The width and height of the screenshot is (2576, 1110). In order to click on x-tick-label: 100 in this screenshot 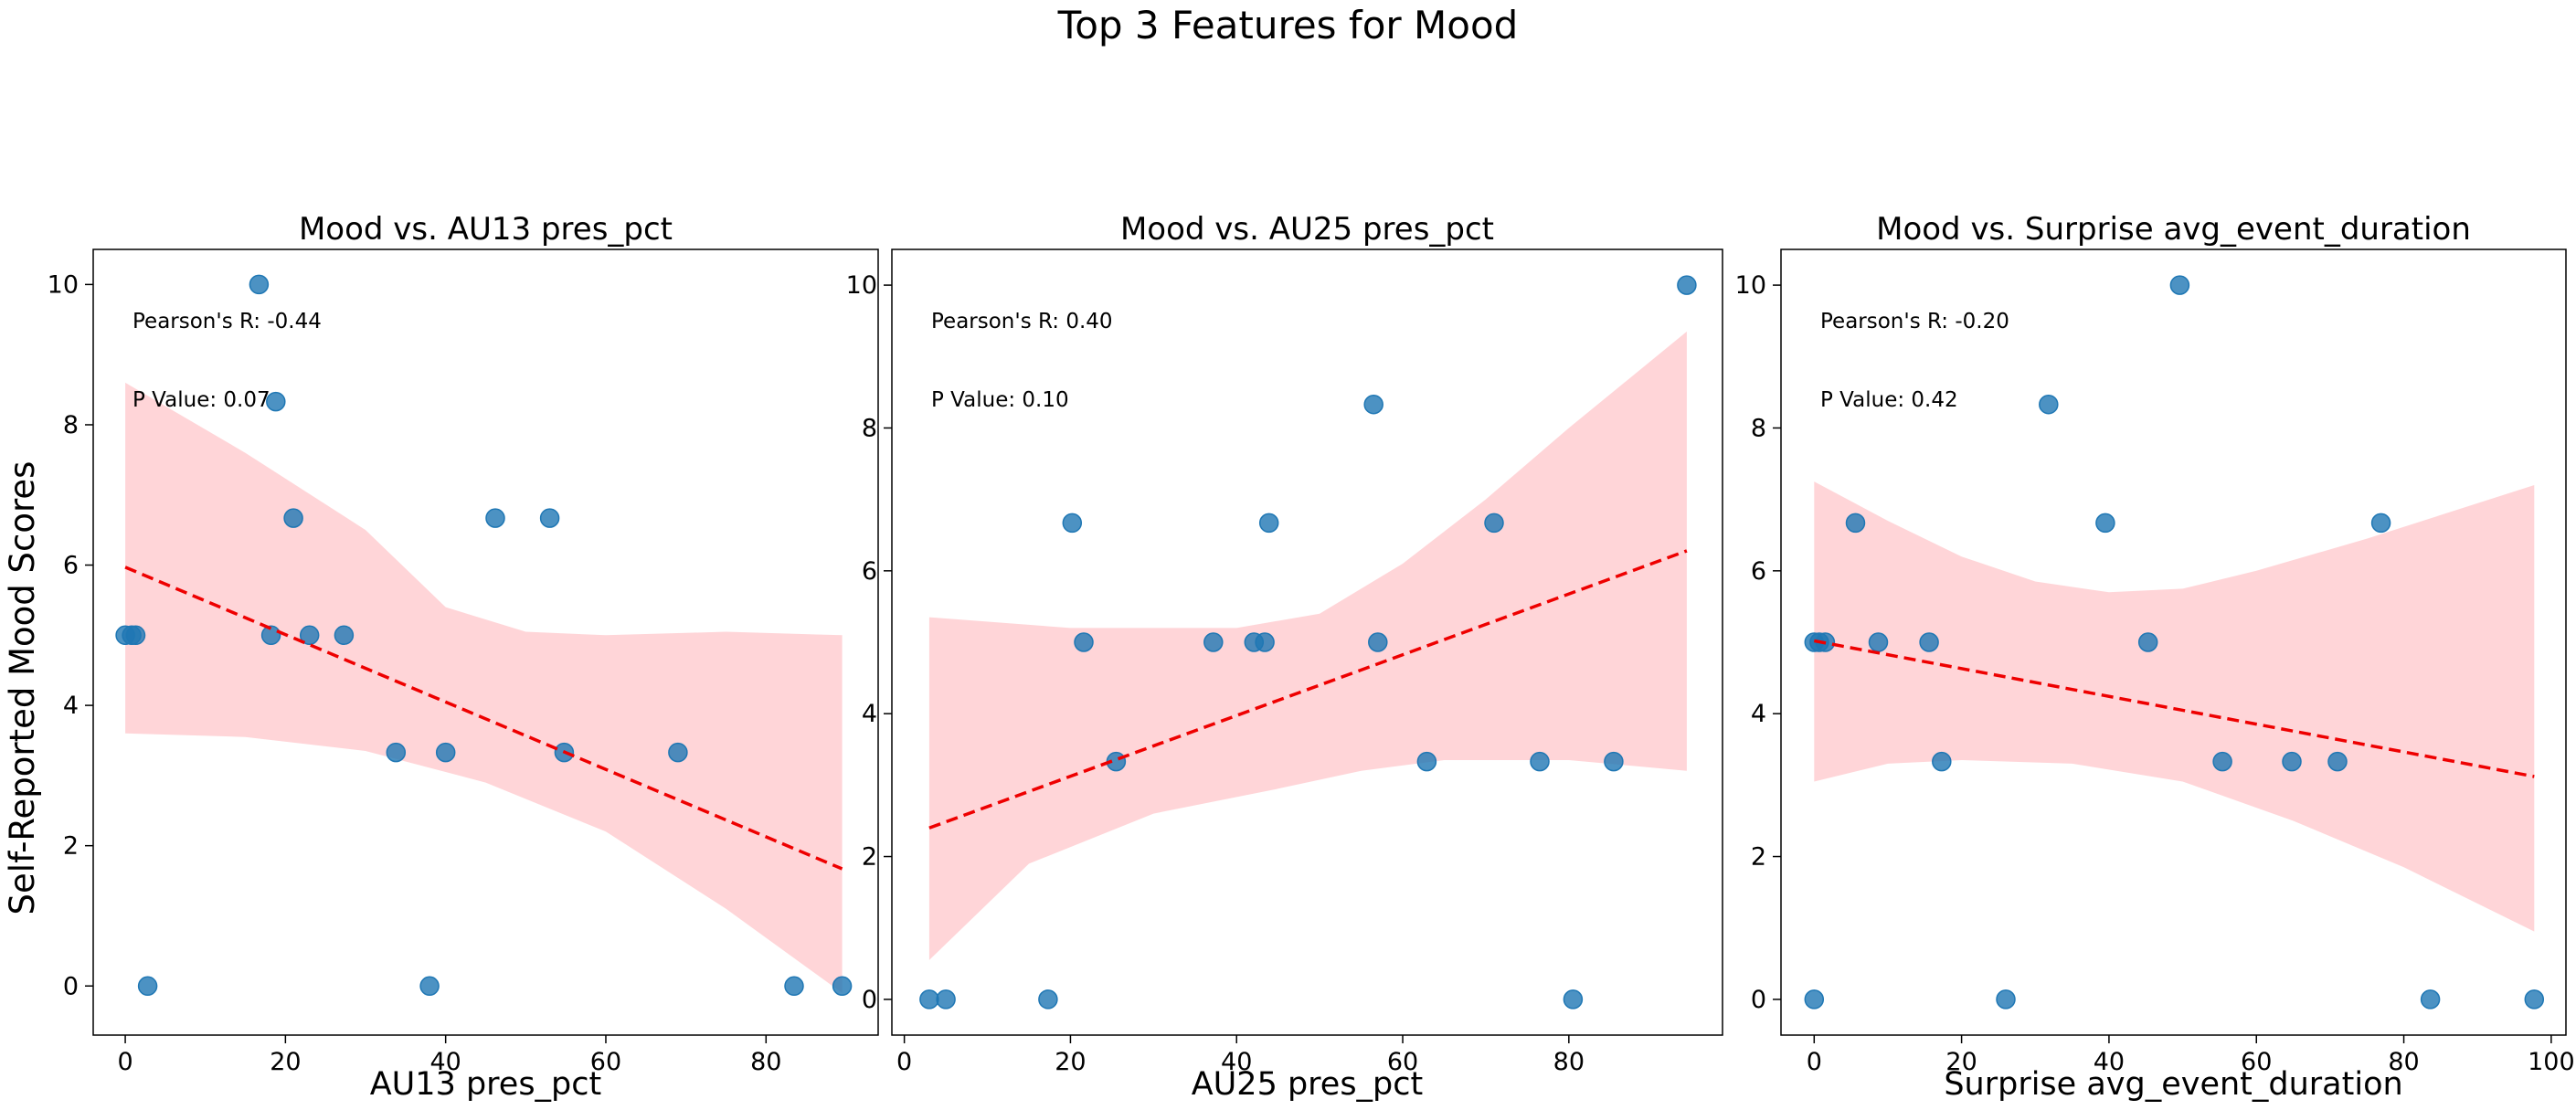, I will do `click(2551, 1062)`.